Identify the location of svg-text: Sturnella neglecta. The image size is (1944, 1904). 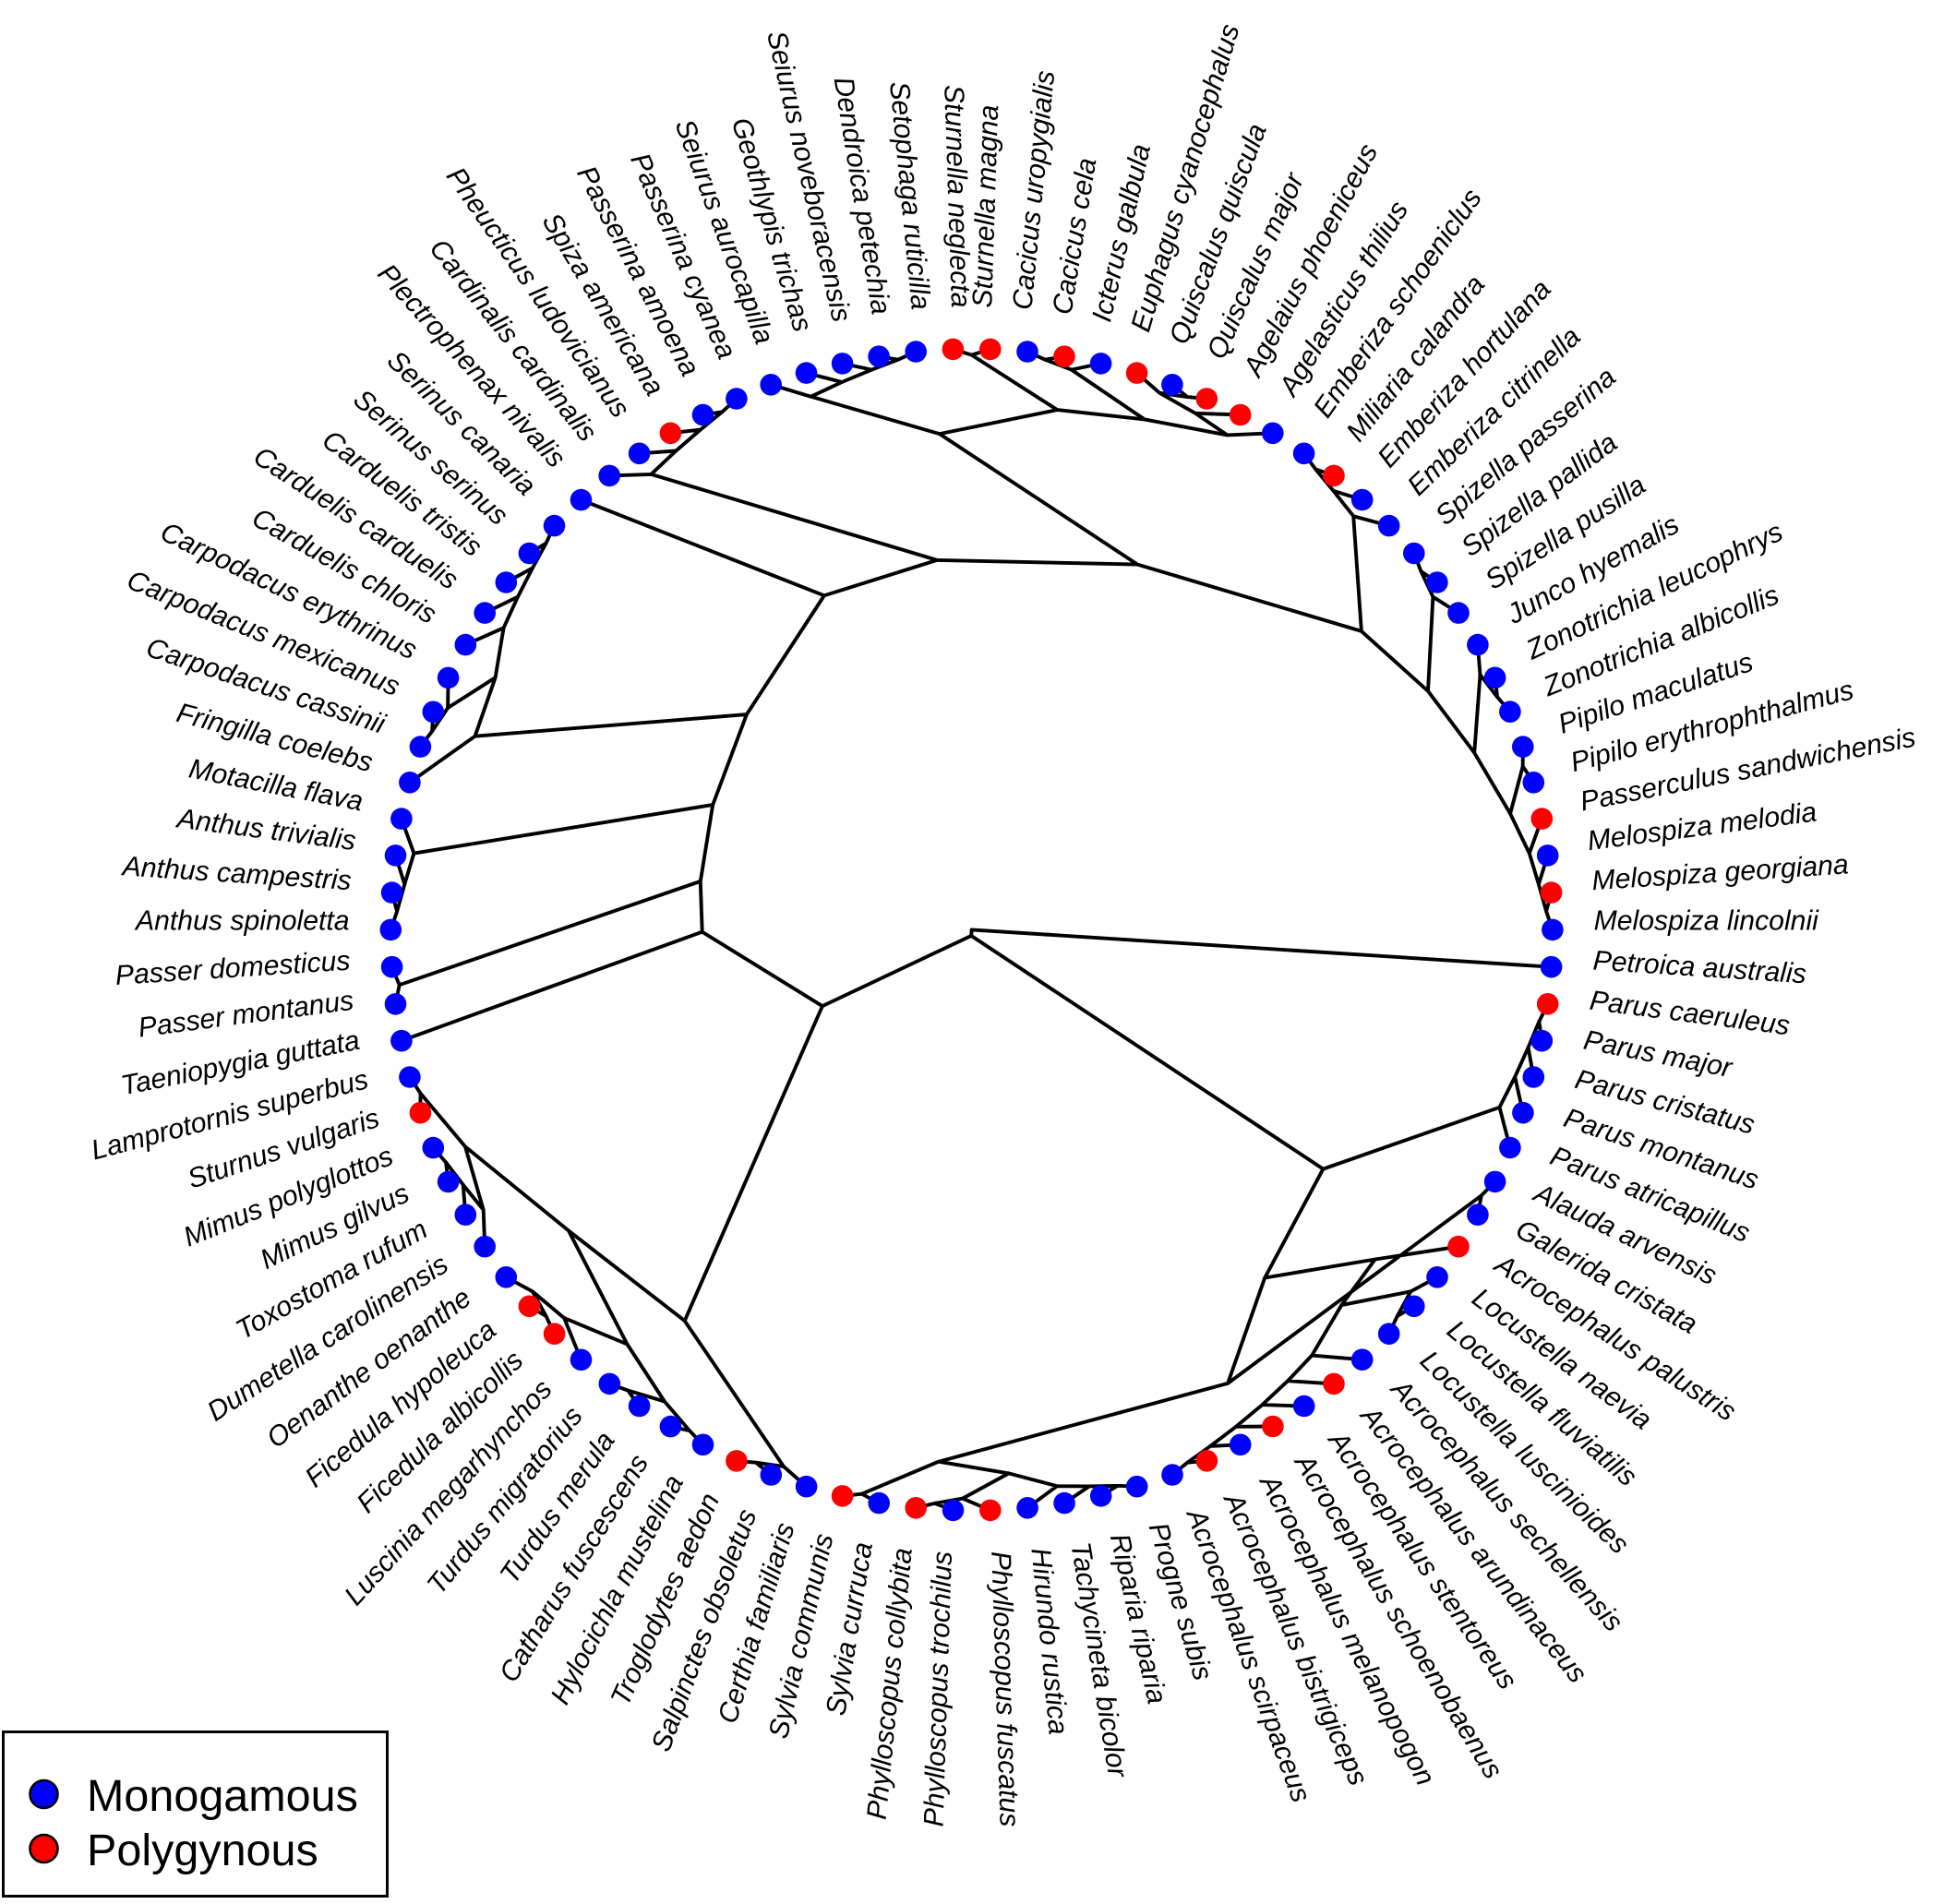
(957, 196).